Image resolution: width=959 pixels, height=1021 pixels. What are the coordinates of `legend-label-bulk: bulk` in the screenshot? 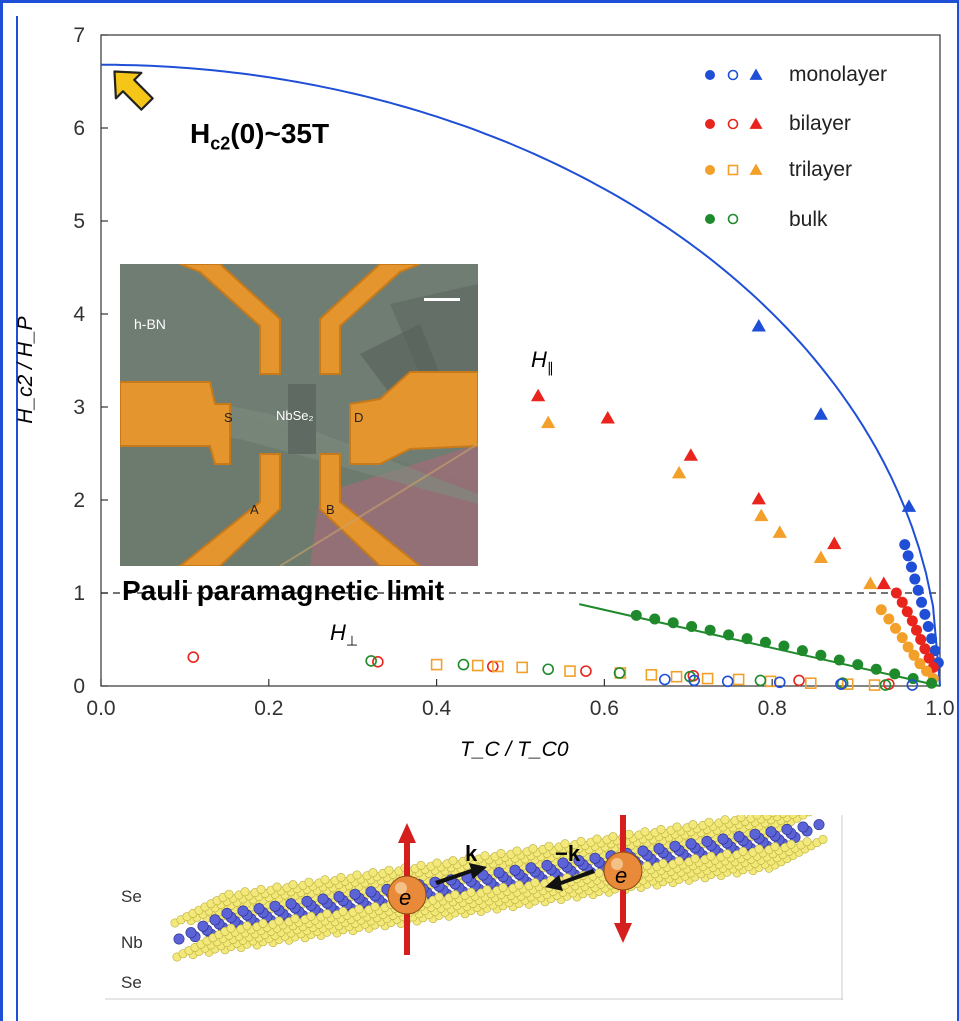 It's located at (808, 219).